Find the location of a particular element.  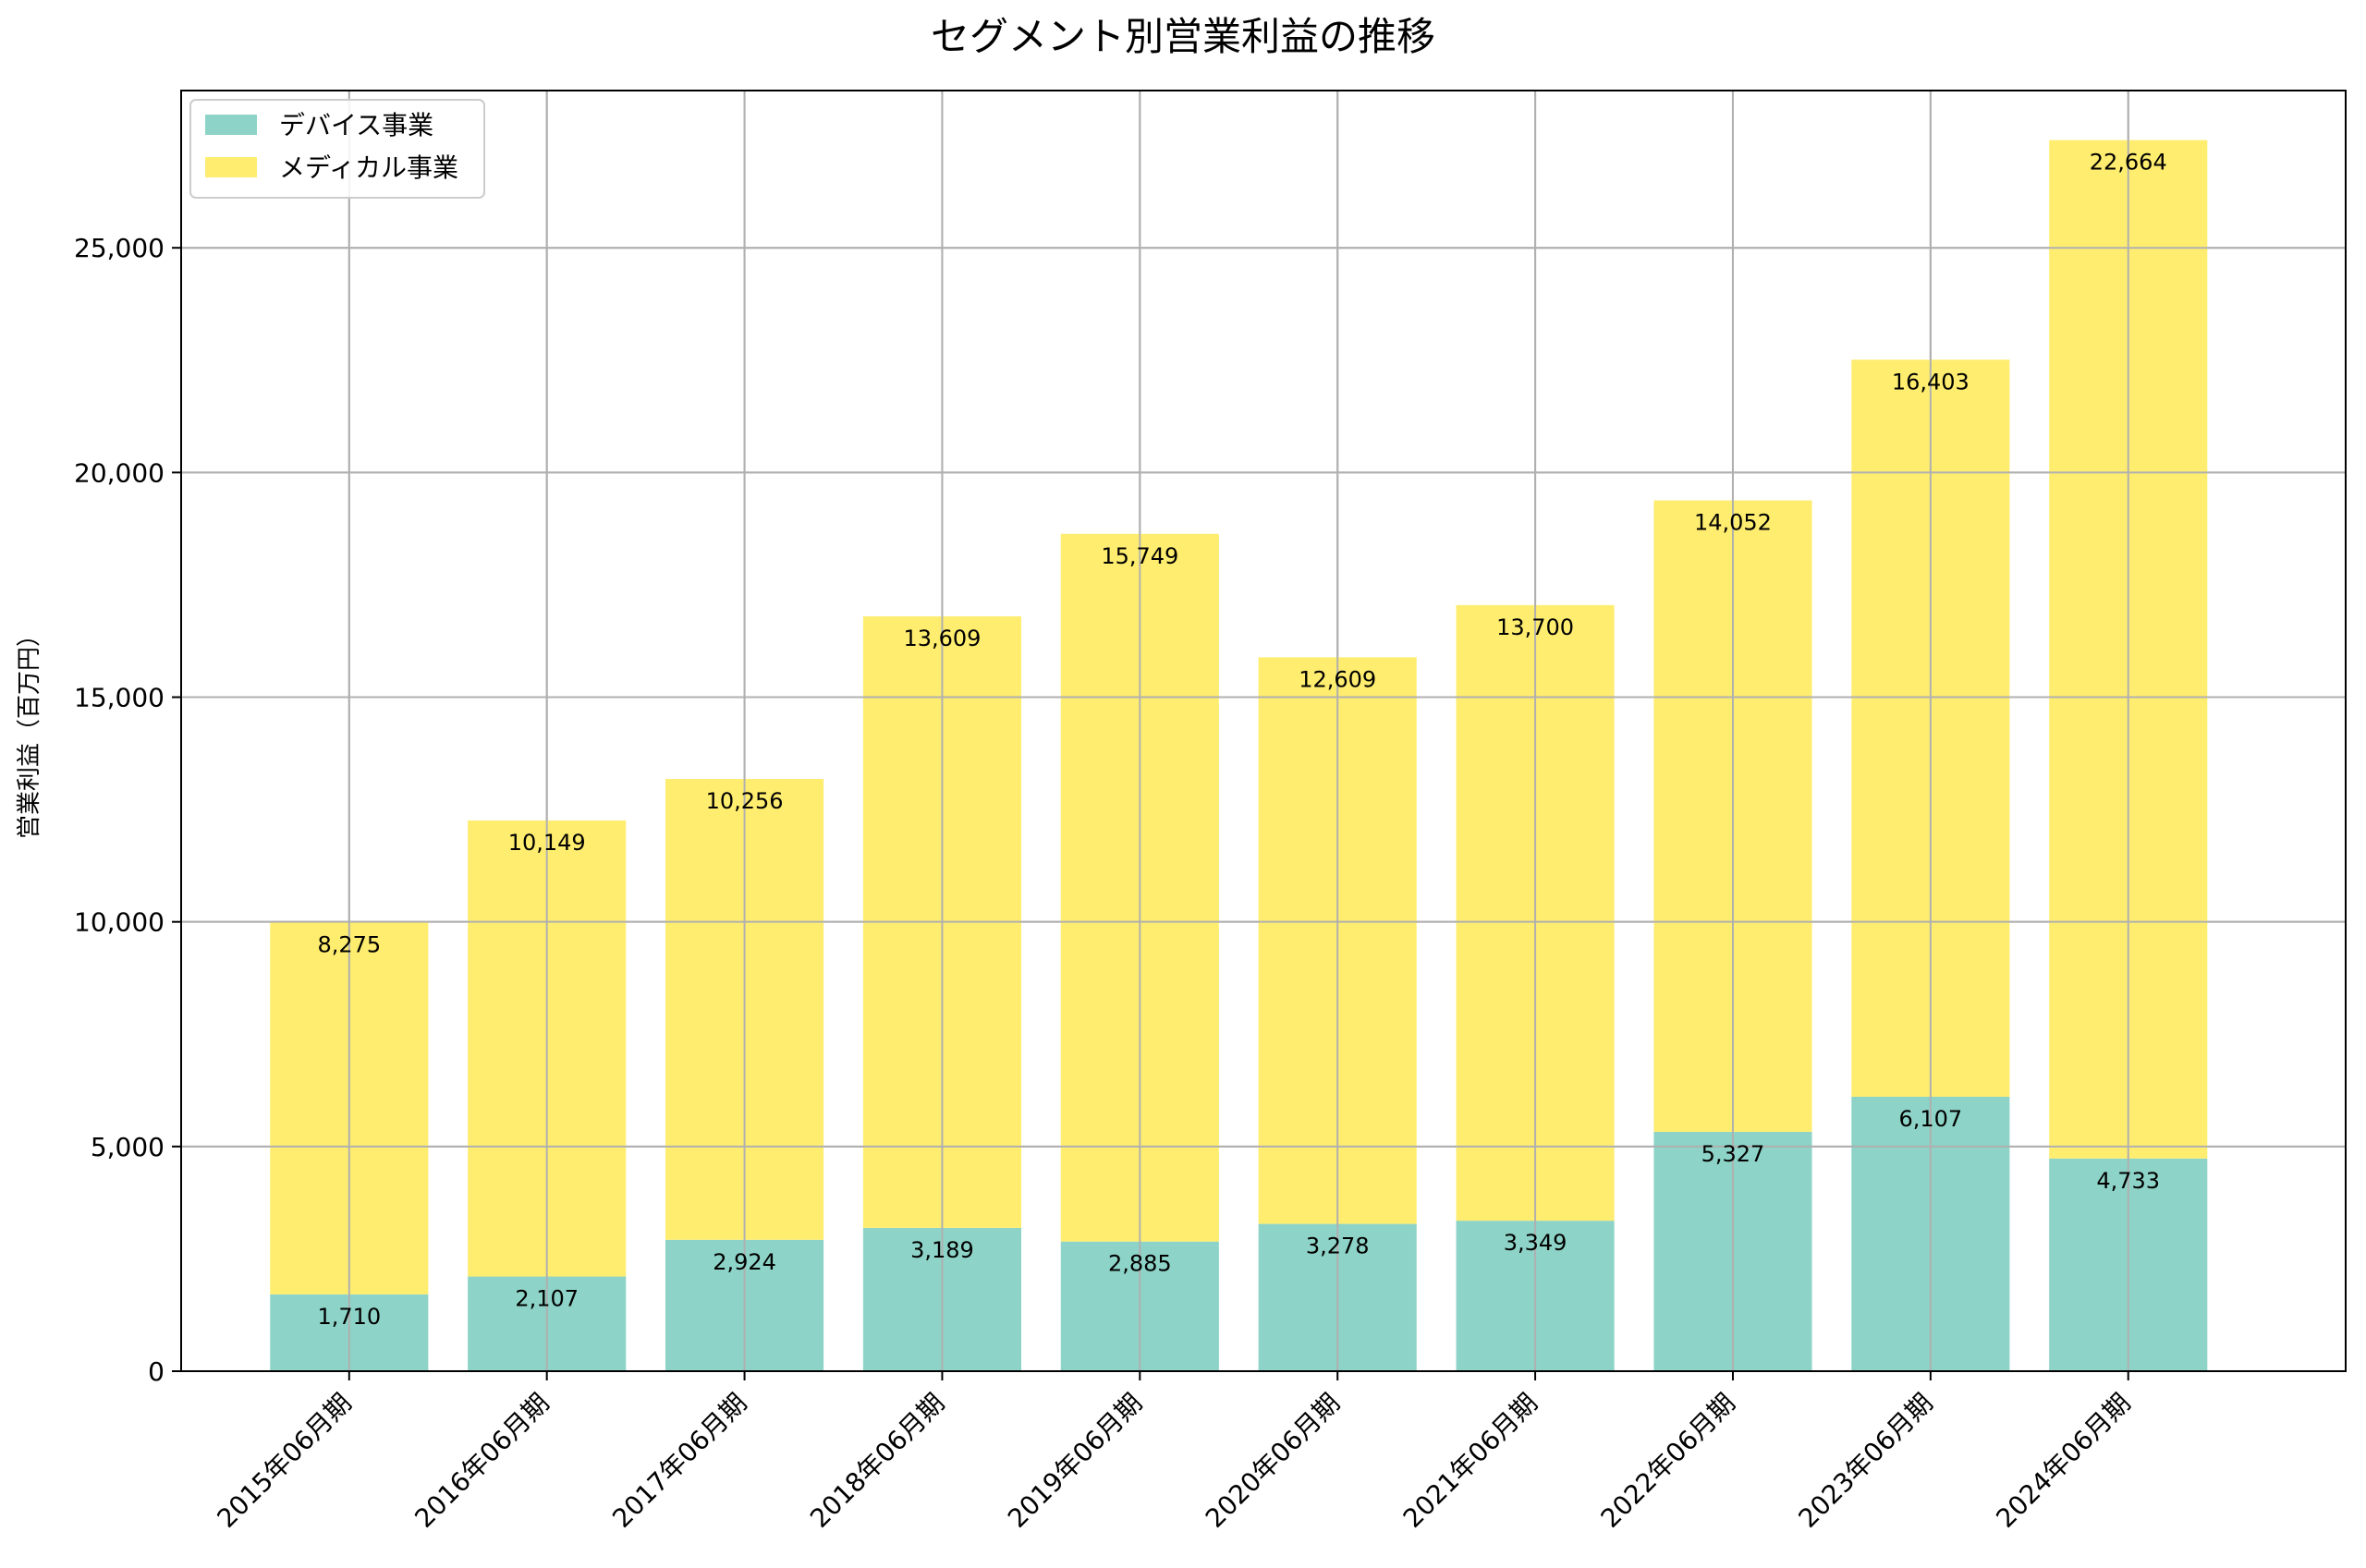

data-label: 6,107 is located at coordinates (1930, 1119).